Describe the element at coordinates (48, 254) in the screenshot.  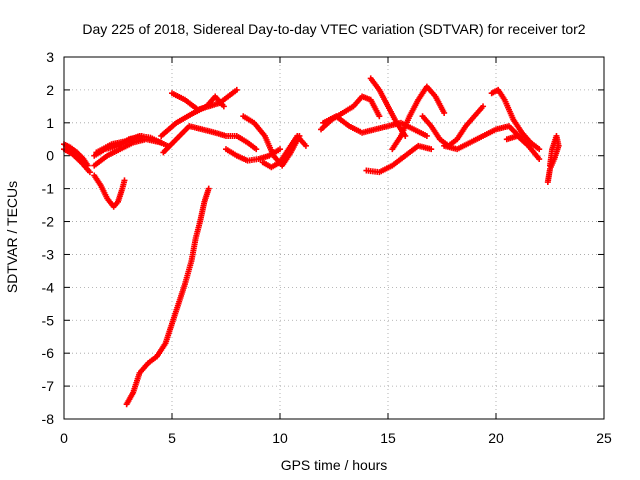
I see `y-tick-label: -3` at that location.